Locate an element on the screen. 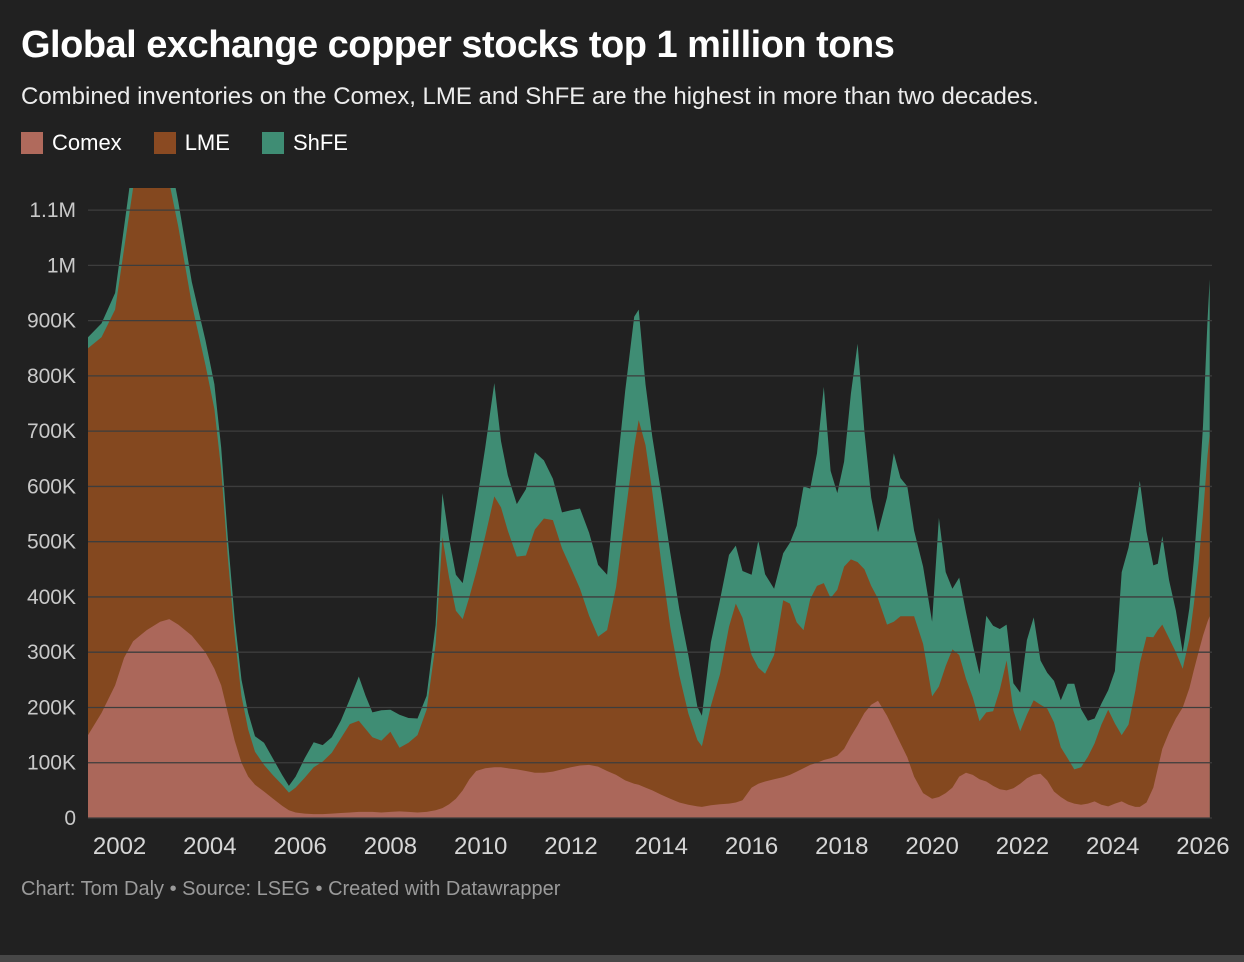 The height and width of the screenshot is (962, 1244). legend-label-shfe: ShFE is located at coordinates (320, 143).